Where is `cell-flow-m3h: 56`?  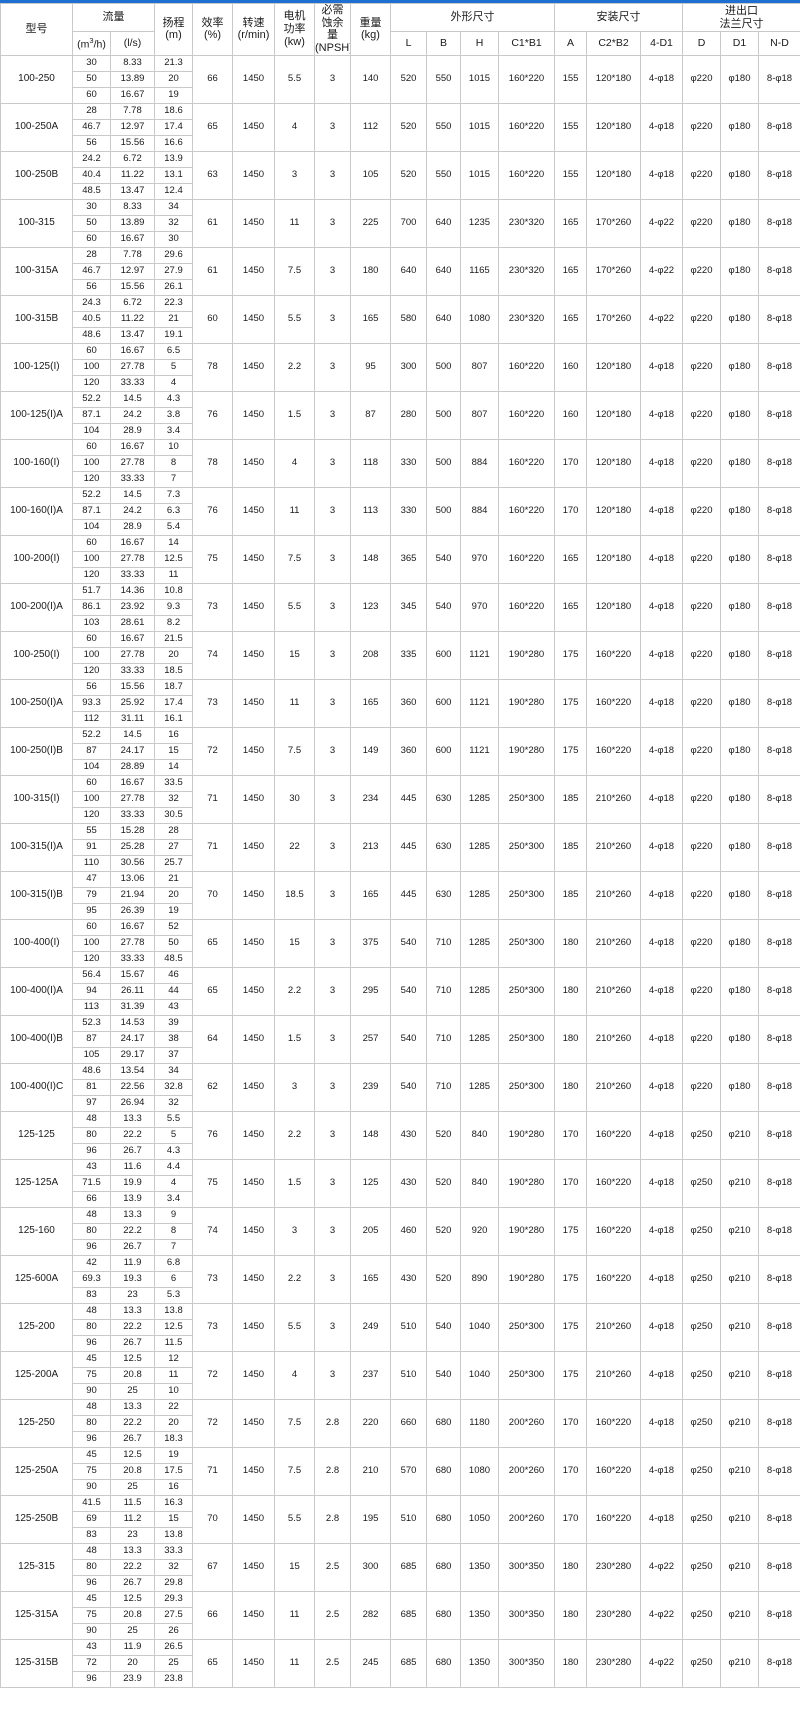 cell-flow-m3h: 56 is located at coordinates (91, 287).